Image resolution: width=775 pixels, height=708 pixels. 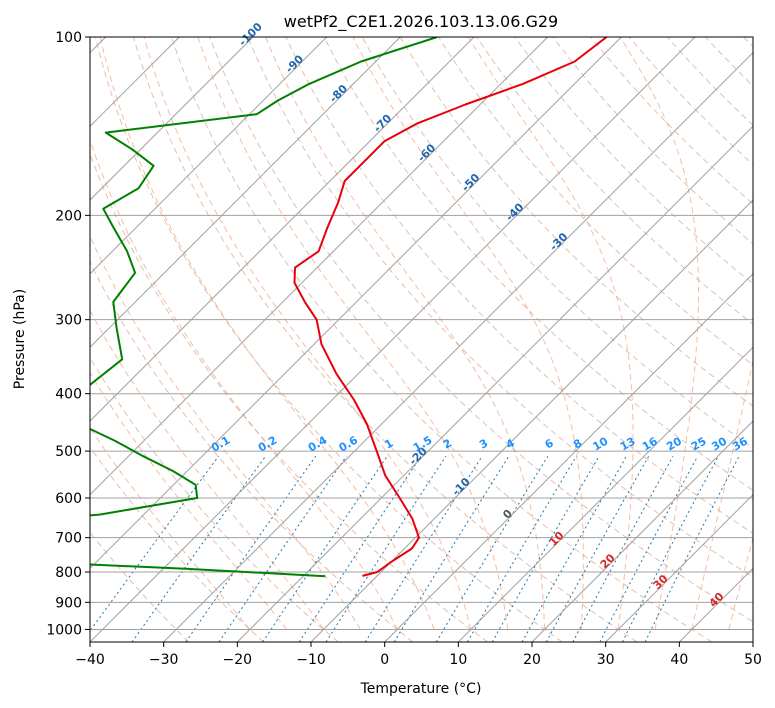 I want to click on y-axis-label: Pressure (hPa), so click(x=20, y=339).